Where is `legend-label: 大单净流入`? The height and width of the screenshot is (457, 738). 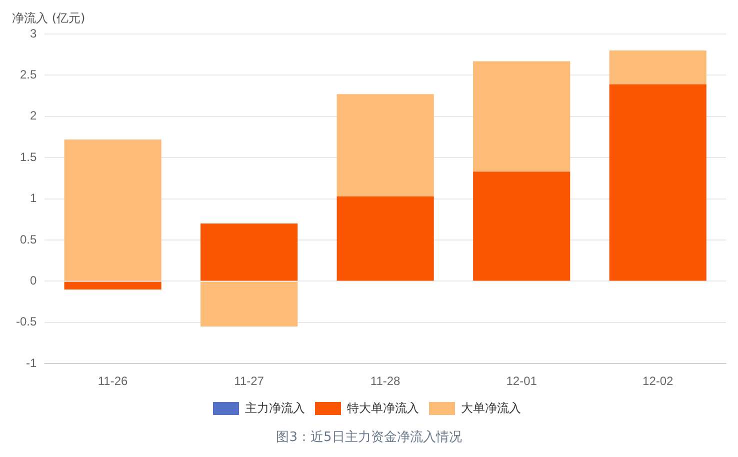
legend-label: 大单净流入 is located at coordinates (491, 407).